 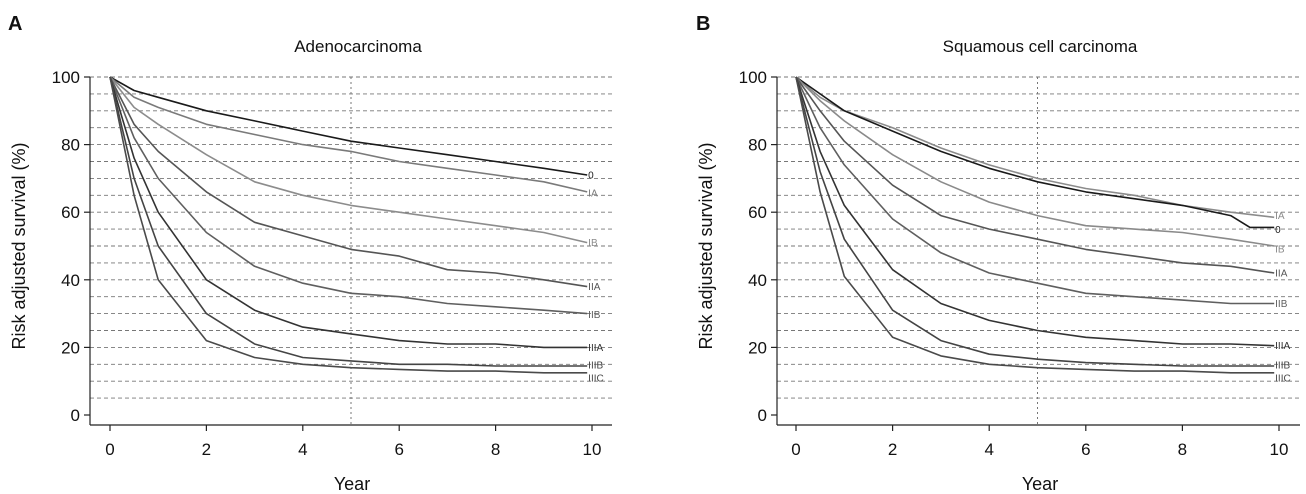 What do you see at coordinates (358, 46) in the screenshot?
I see `chart-title-a: Adenocarcinoma` at bounding box center [358, 46].